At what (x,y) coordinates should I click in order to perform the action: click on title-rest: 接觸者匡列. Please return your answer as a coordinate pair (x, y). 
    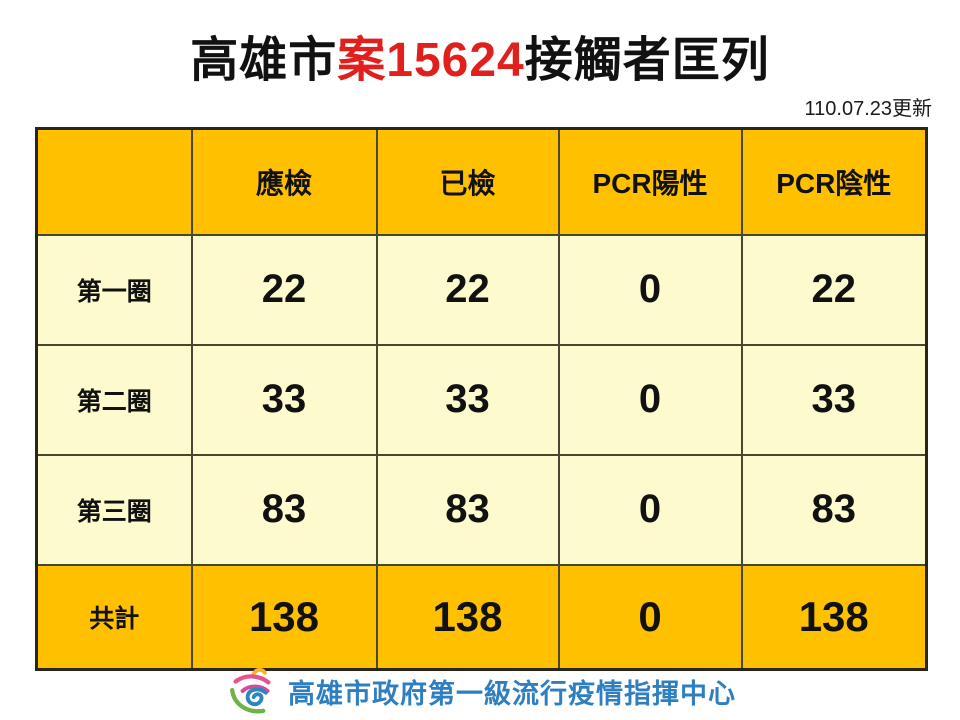
    Looking at the image, I should click on (647, 60).